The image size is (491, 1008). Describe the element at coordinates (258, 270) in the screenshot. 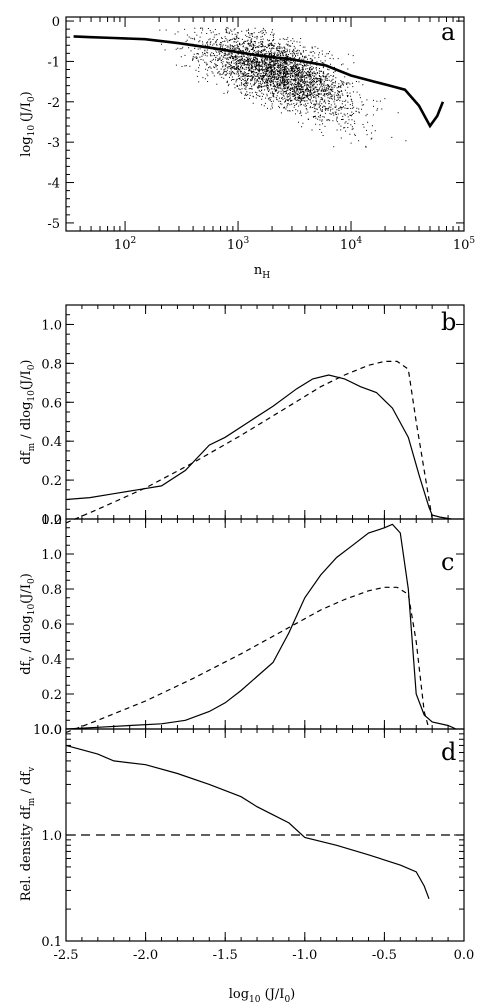

I see `a-xlabel-main: n` at that location.